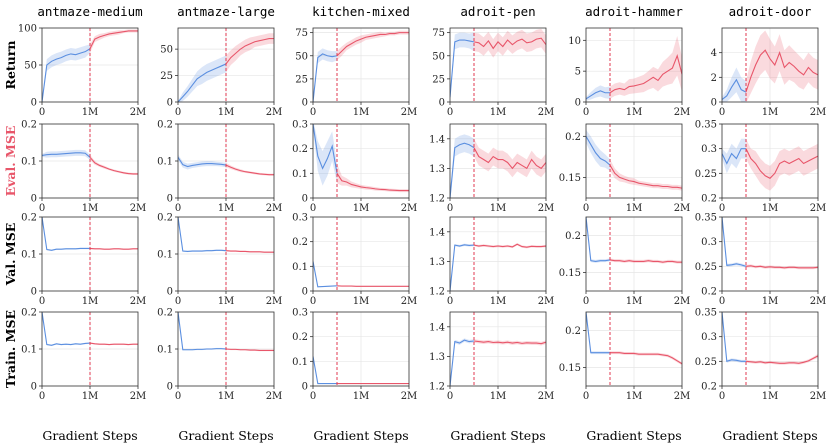 This screenshot has width=831, height=445. Describe the element at coordinates (570, 178) in the screenshot. I see `y-tick-label: 0.15` at that location.